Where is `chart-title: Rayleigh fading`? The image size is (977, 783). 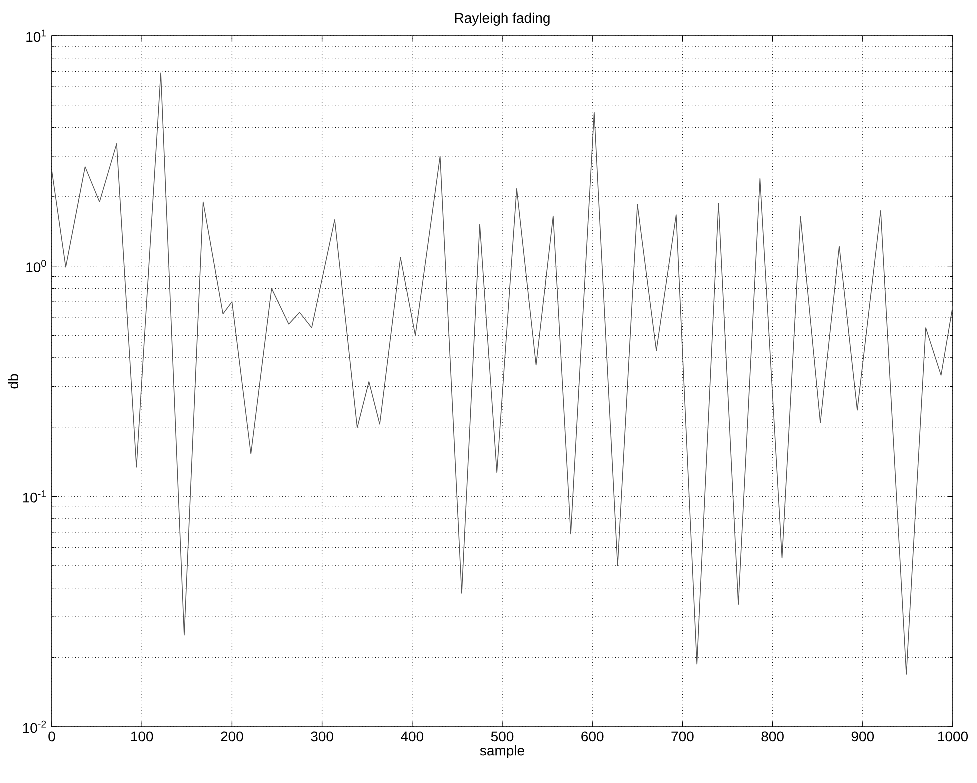
chart-title: Rayleigh fading is located at coordinates (502, 19).